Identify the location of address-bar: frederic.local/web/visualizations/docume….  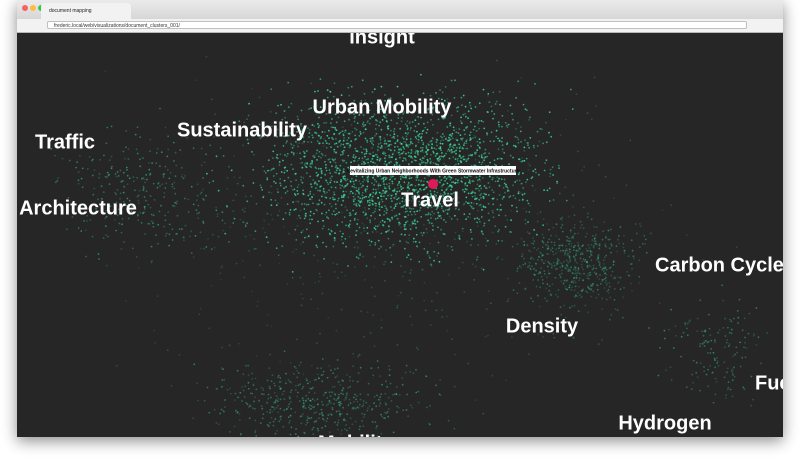
(397, 25).